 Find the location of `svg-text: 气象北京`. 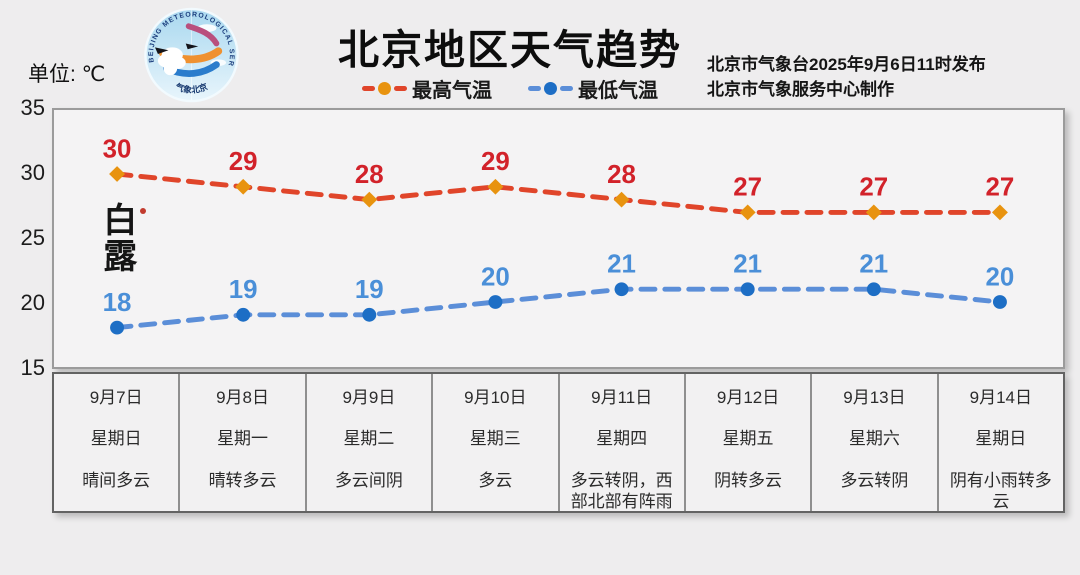

svg-text: 气象北京 is located at coordinates (191, 87).